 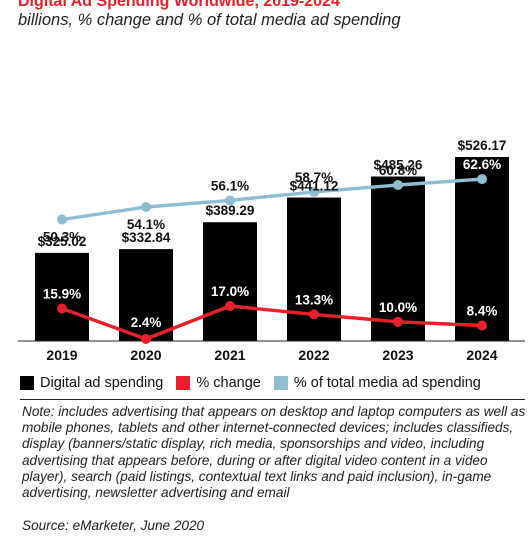 I want to click on bar-value-label-2023: $485.26, so click(x=398, y=165).